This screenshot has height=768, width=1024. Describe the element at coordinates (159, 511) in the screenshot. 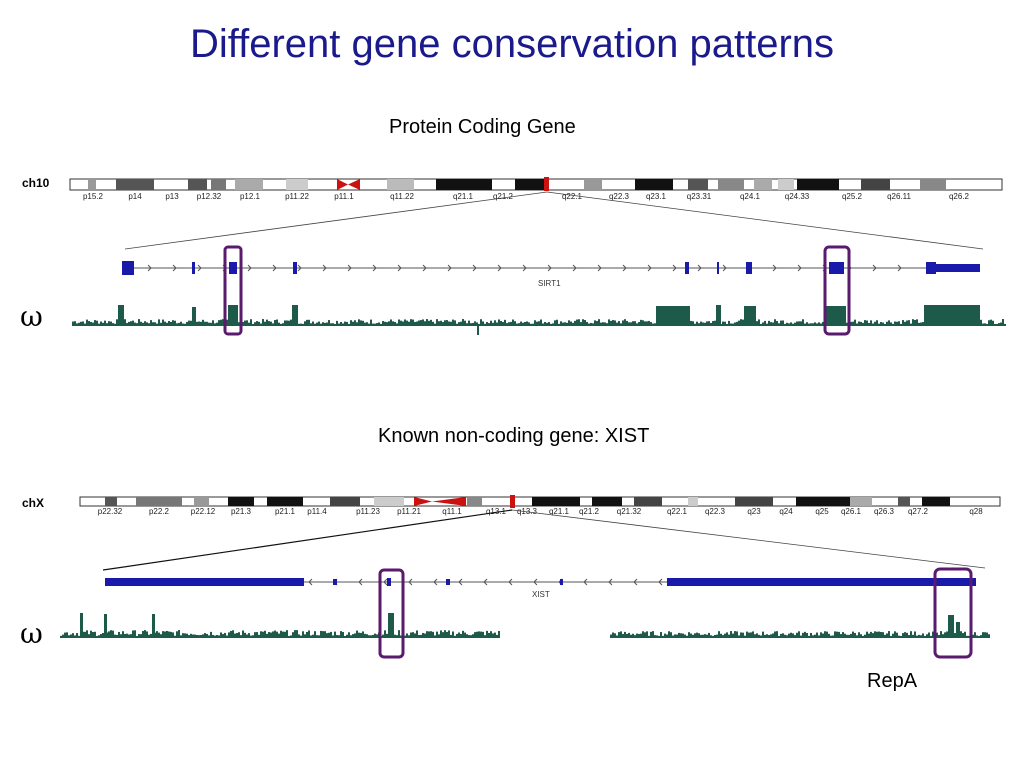

I see `band-label: p22.2` at that location.